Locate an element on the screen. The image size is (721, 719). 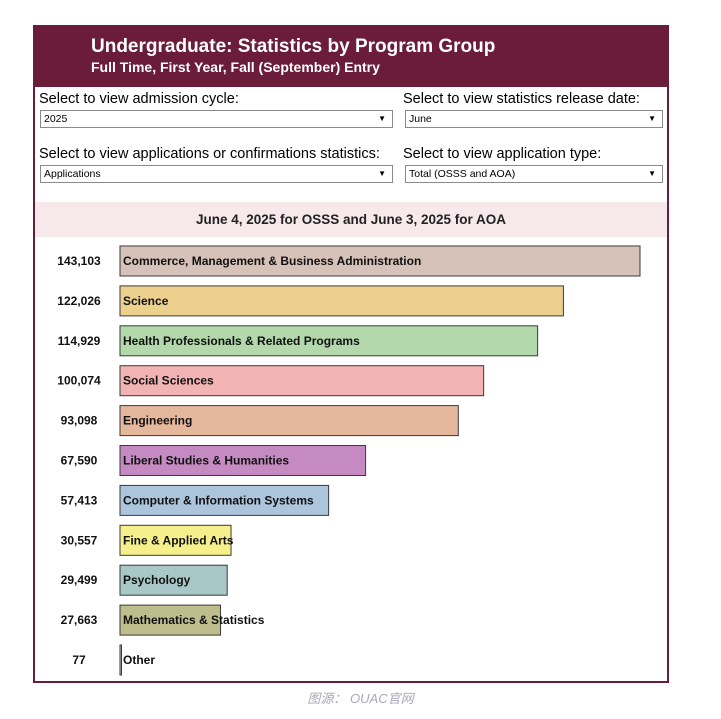
release-value: June is located at coordinates (420, 119).